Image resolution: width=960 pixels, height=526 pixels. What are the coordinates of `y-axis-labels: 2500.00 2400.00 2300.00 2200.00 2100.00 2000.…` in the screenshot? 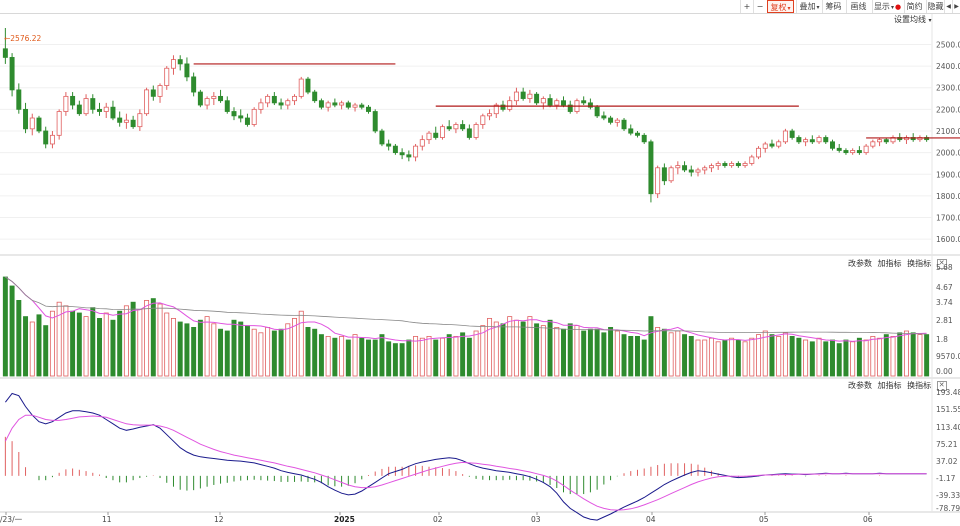 It's located at (948, 276).